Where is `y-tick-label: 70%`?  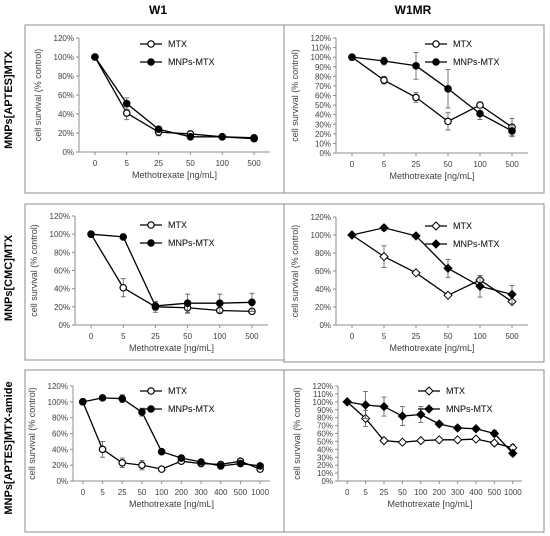
y-tick-label: 70% is located at coordinates (325, 426).